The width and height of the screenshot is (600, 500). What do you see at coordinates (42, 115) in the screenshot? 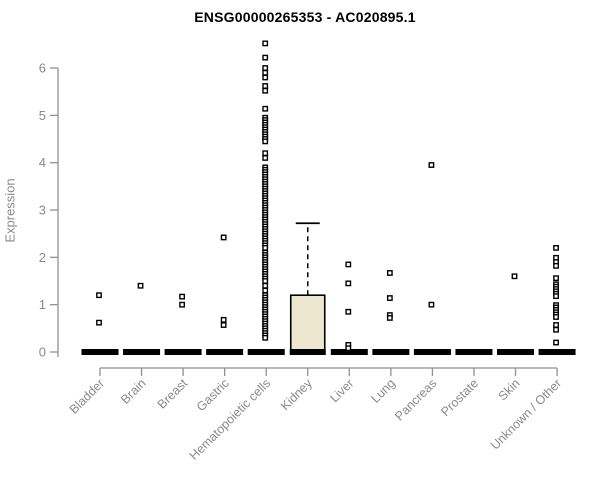
I see `y-axis-tick-label: 5` at bounding box center [42, 115].